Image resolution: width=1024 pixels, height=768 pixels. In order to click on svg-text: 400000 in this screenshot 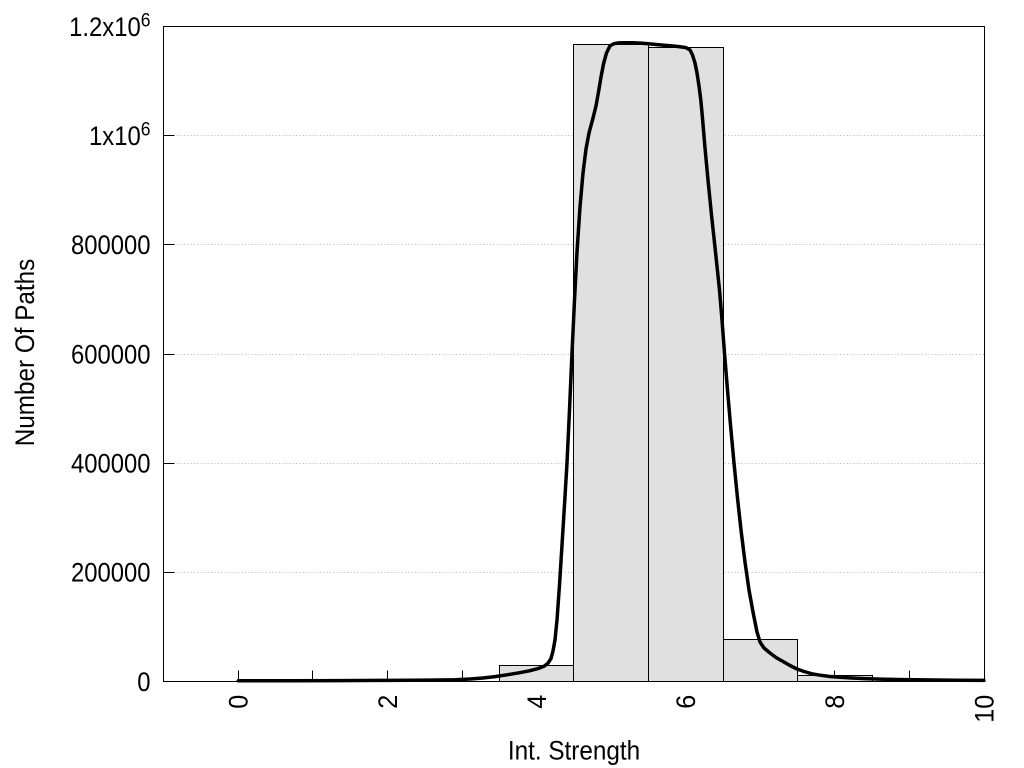, I will do `click(111, 463)`.